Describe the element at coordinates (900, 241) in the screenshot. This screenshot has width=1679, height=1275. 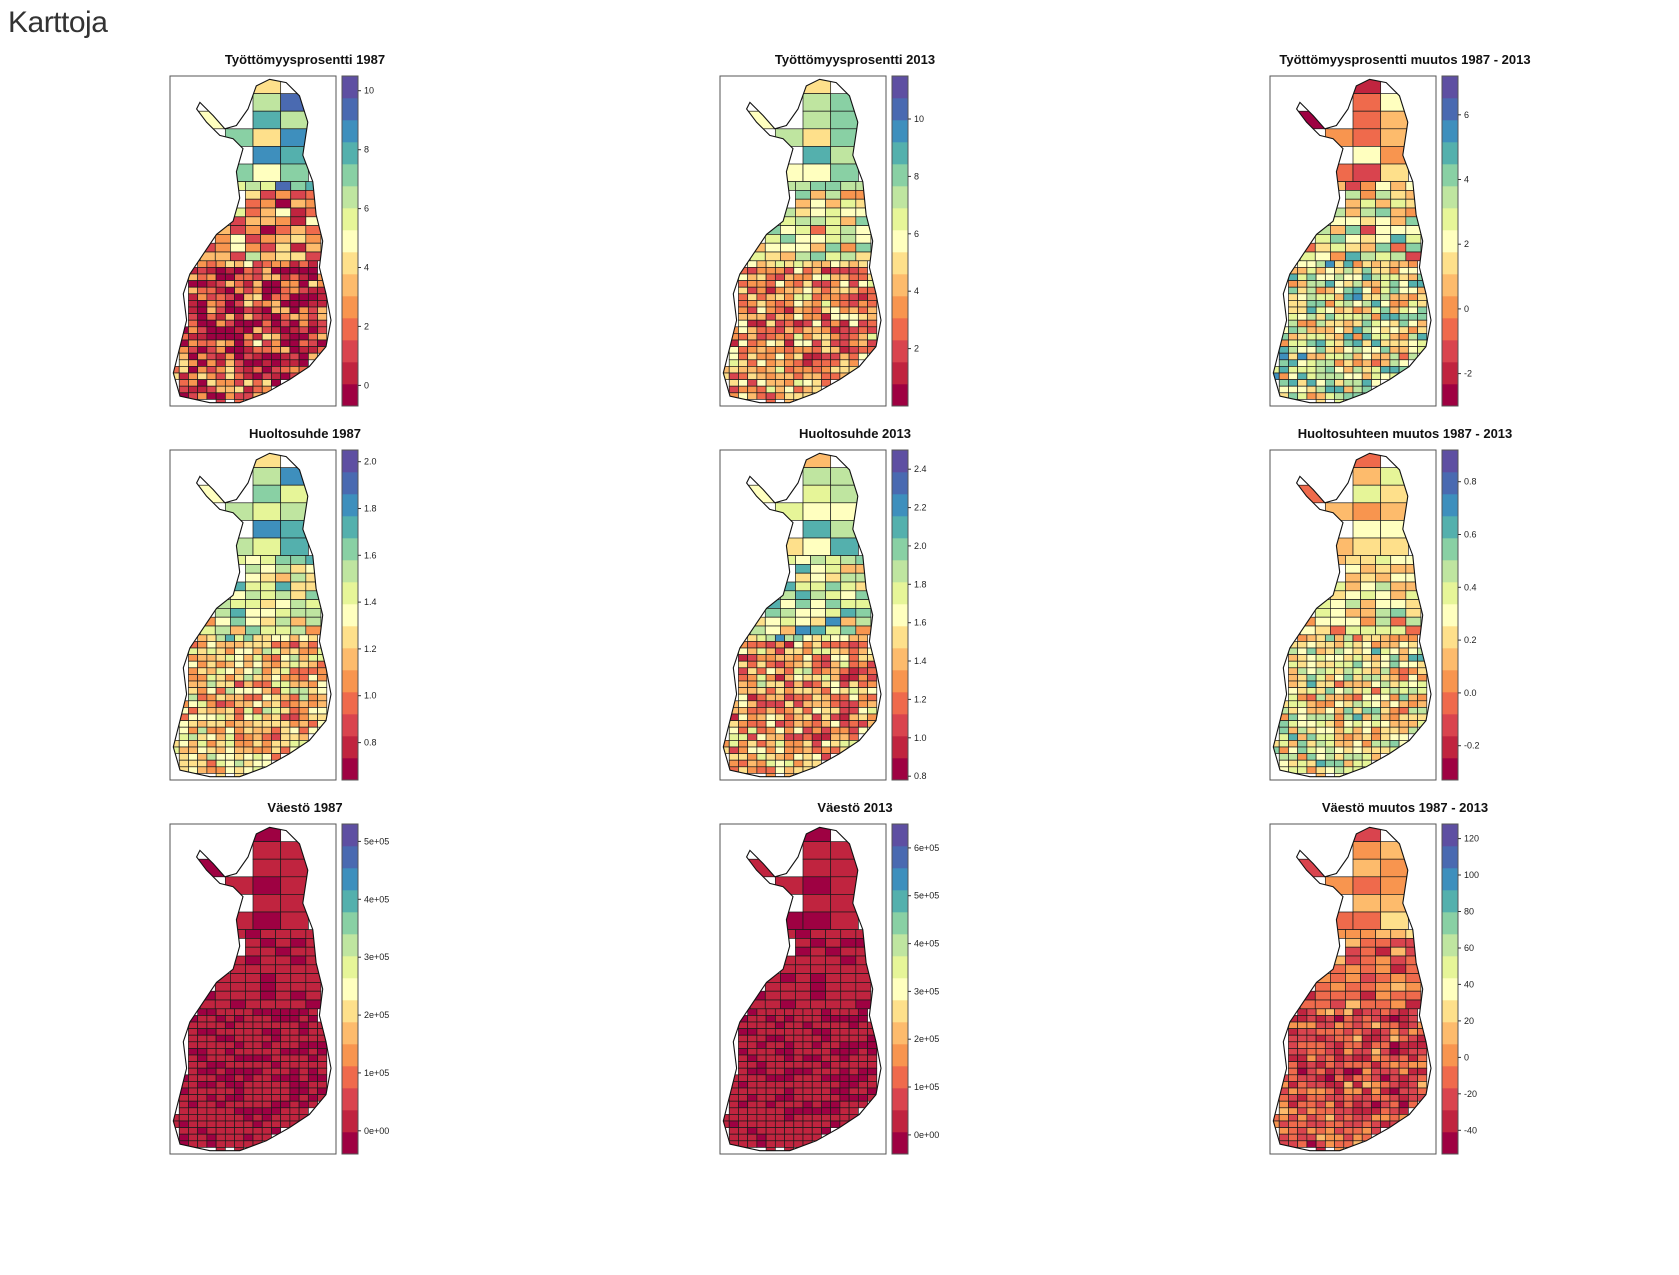
I see `legend-bar` at that location.